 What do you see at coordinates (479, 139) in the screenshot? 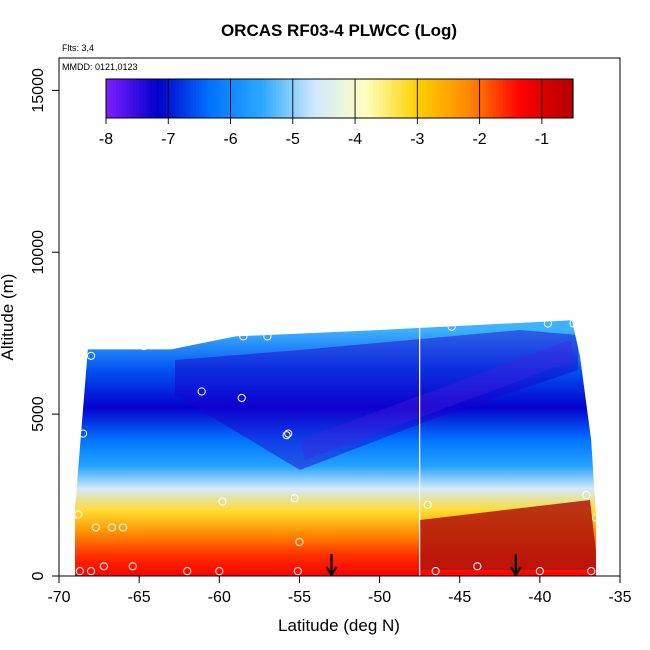
I see `colorbar-tick-label: -2` at bounding box center [479, 139].